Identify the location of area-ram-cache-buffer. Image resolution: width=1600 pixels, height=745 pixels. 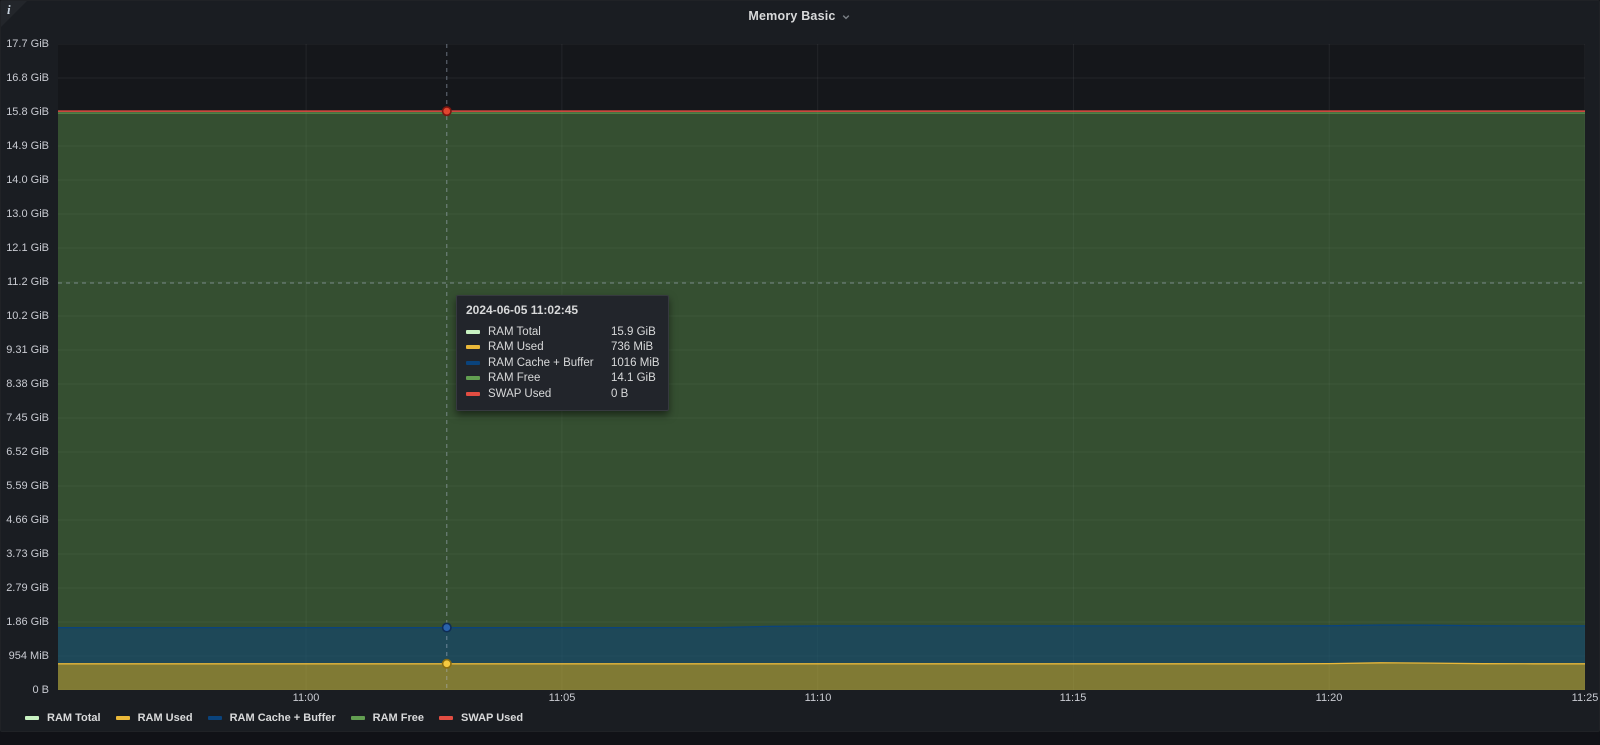
(821, 644).